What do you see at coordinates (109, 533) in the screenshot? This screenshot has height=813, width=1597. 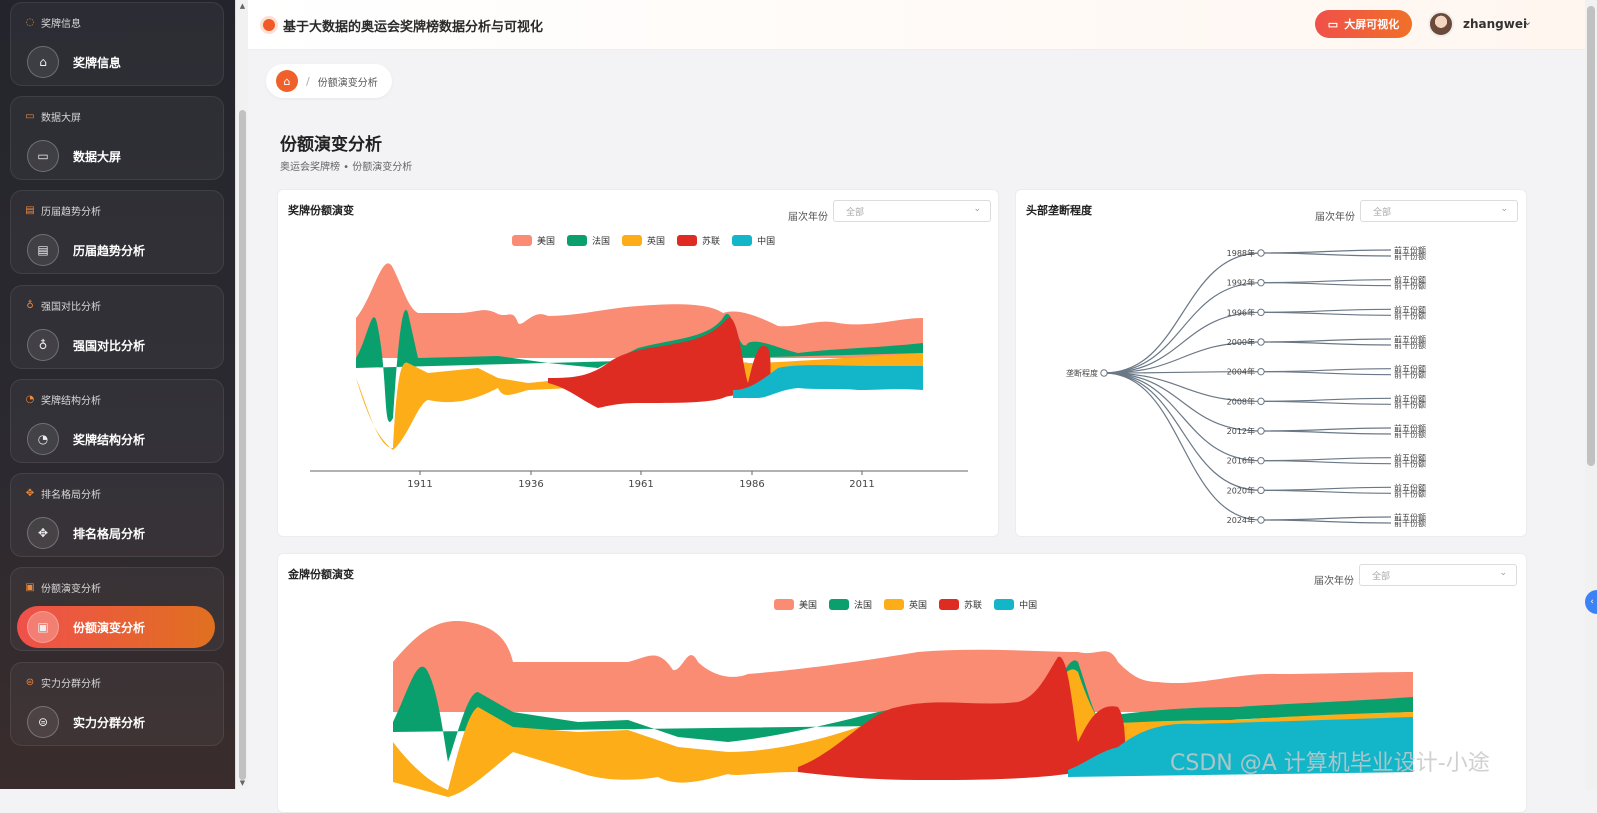 I see `sidebar-item-label: 排名格局分析` at bounding box center [109, 533].